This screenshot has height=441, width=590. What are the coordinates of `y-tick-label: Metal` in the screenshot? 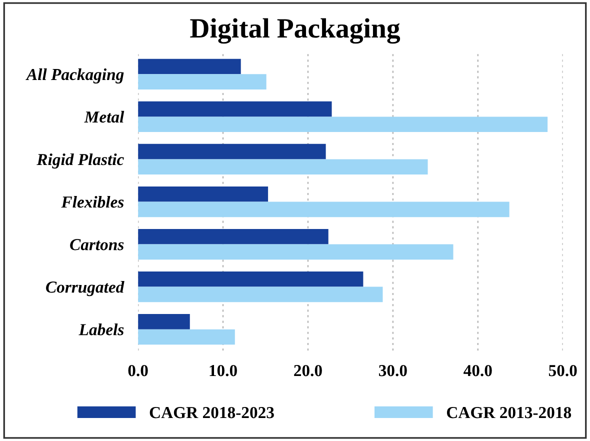 It's located at (104, 116).